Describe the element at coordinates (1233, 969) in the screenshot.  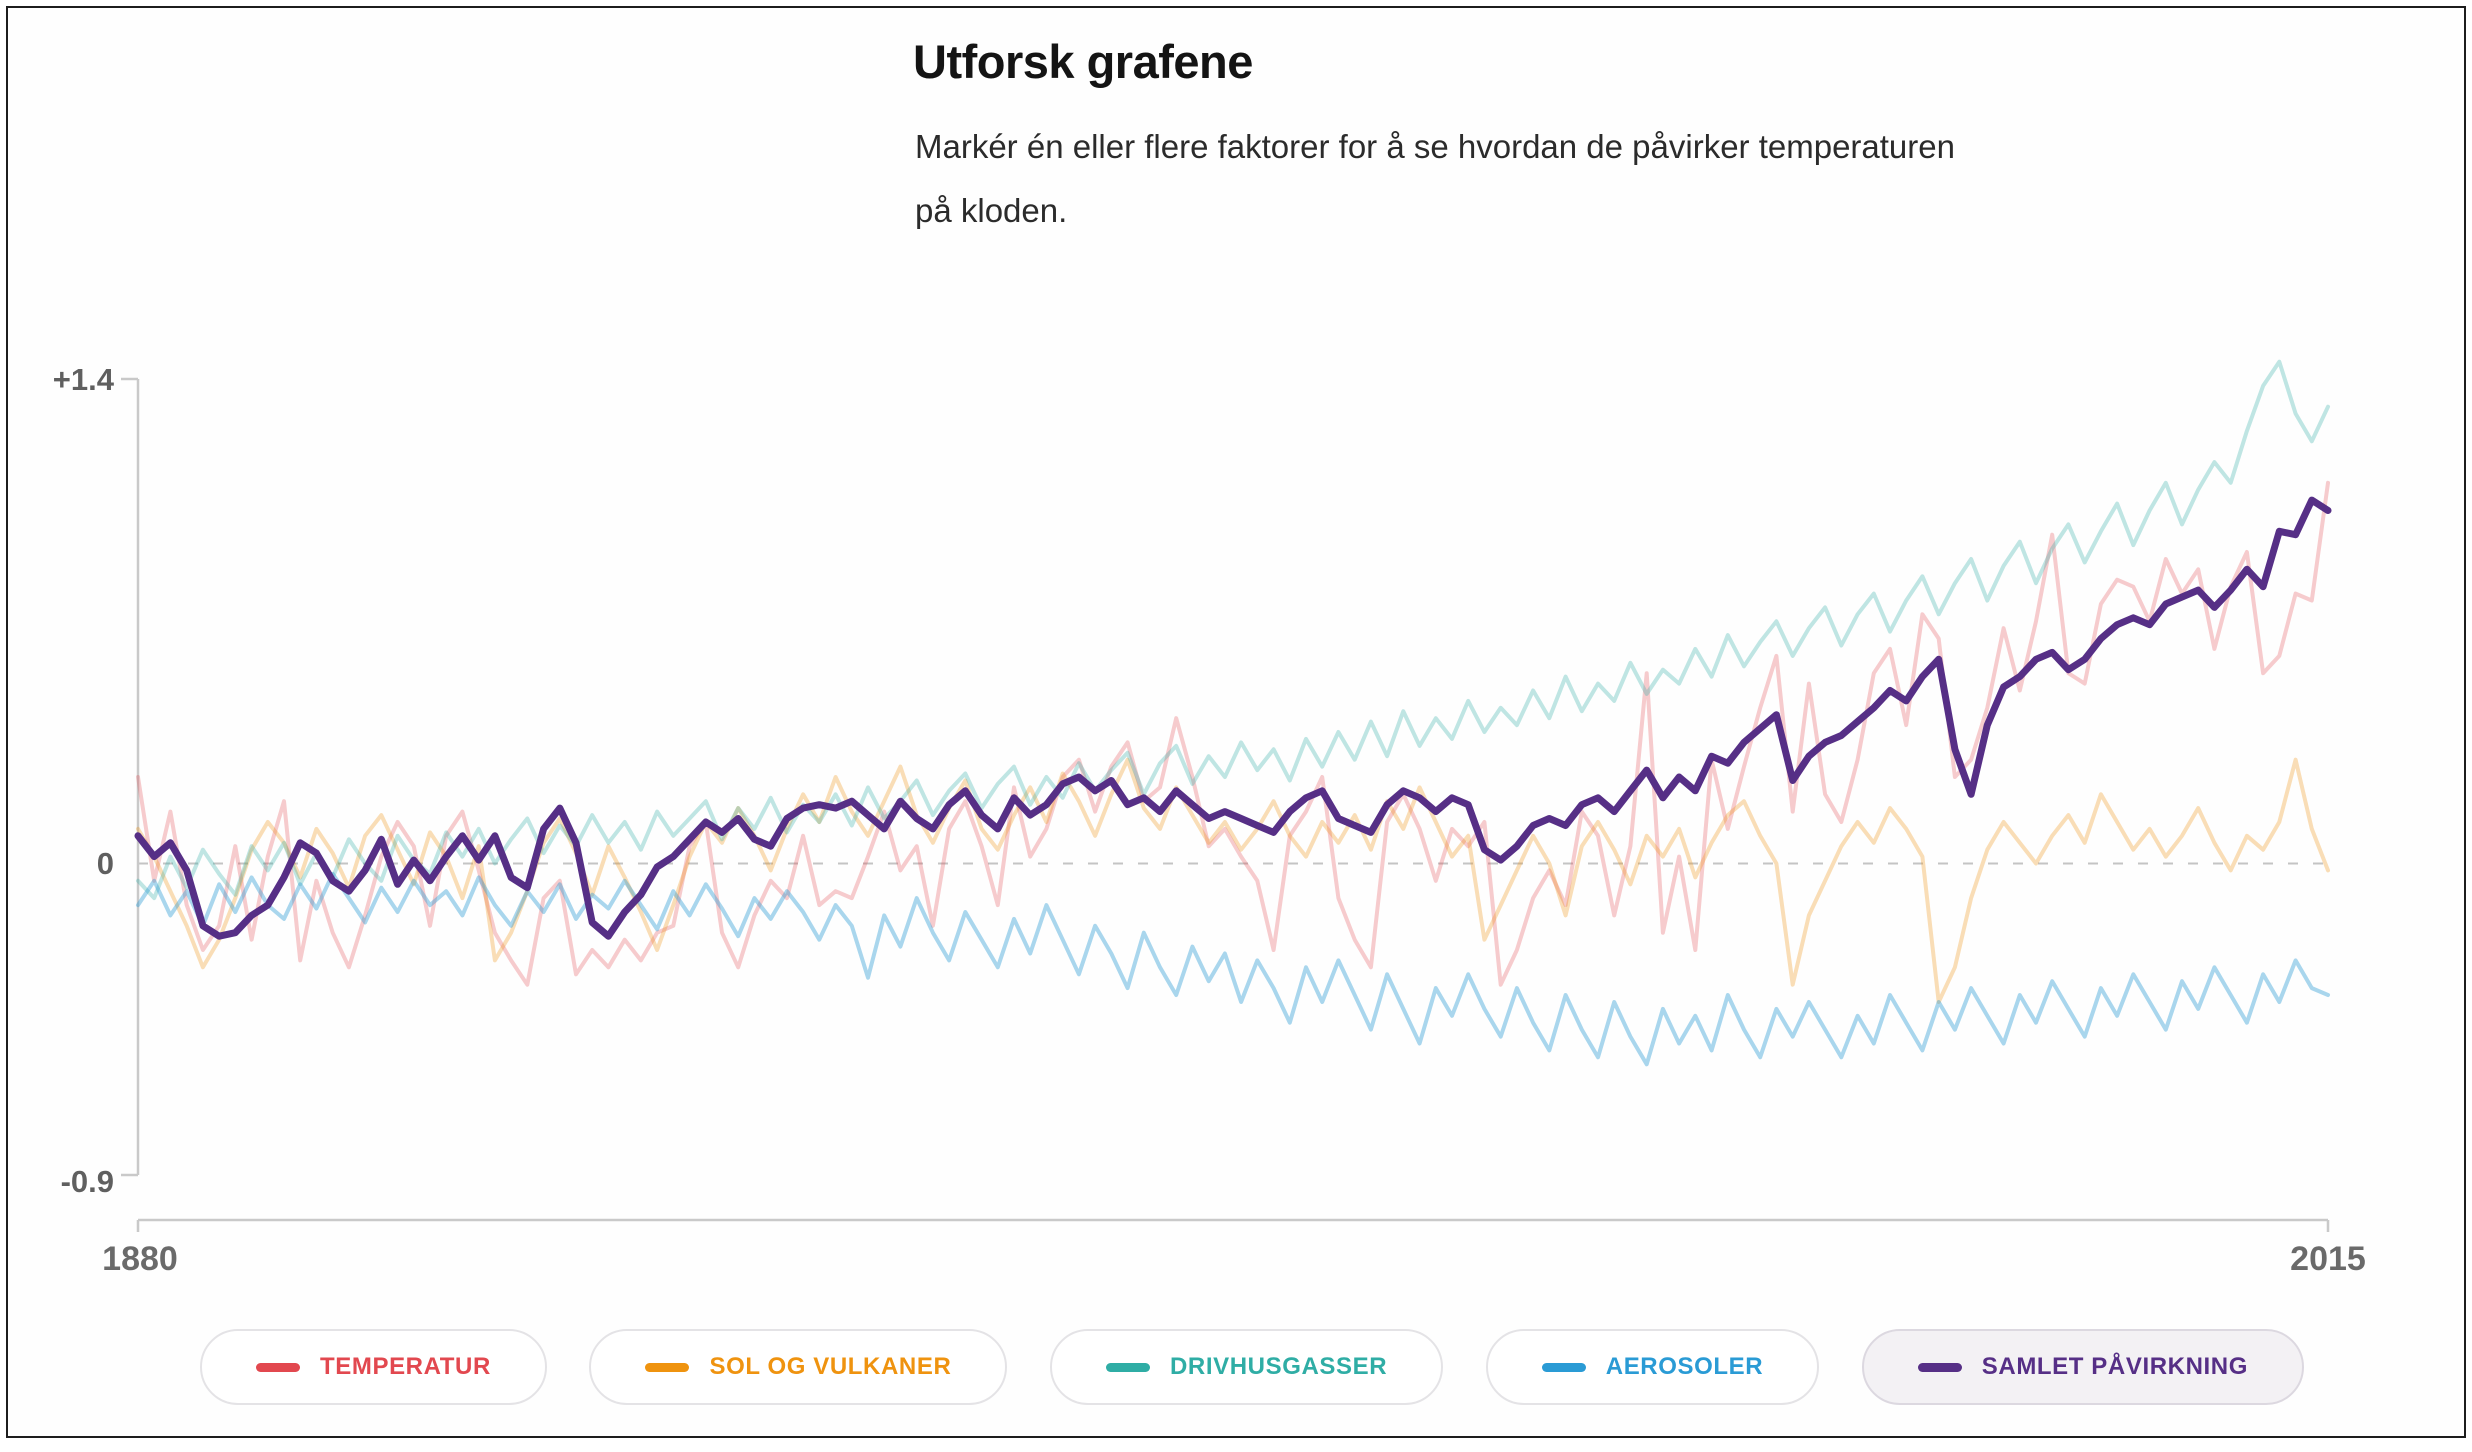
I see `series-line-aerosoler` at that location.